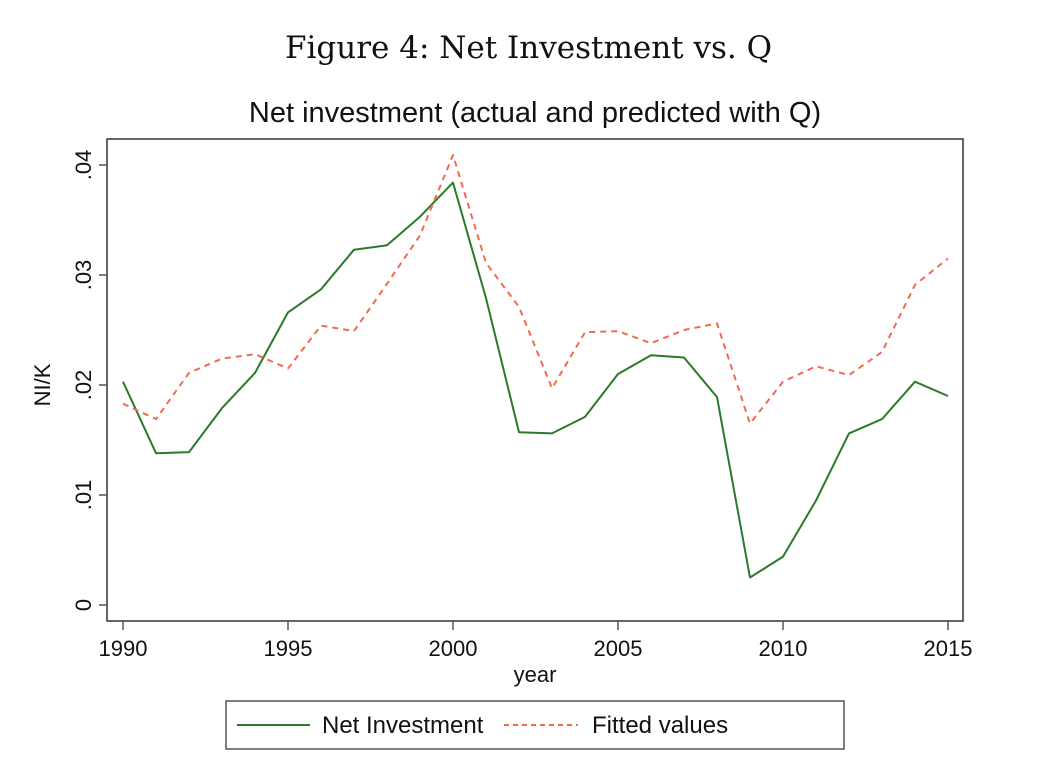 The image size is (1057, 784). I want to click on x-tick-label: 1990, so click(123, 648).